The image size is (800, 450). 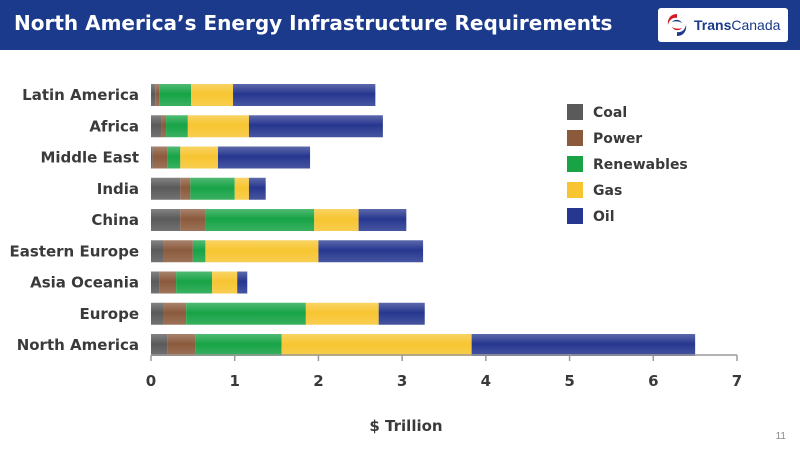 I want to click on category-label: Asia Oceania, so click(x=84, y=283).